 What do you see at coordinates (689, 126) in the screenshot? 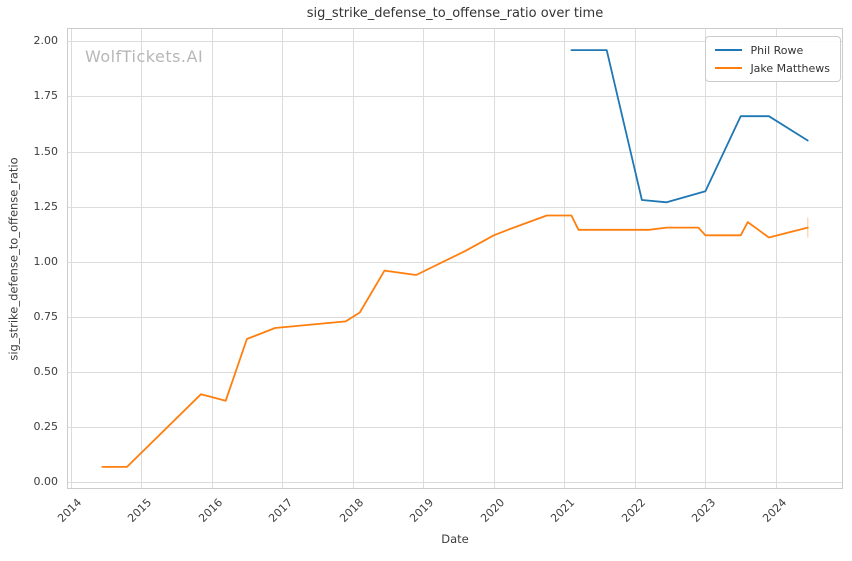
I see `series-line-phil-rowe` at bounding box center [689, 126].